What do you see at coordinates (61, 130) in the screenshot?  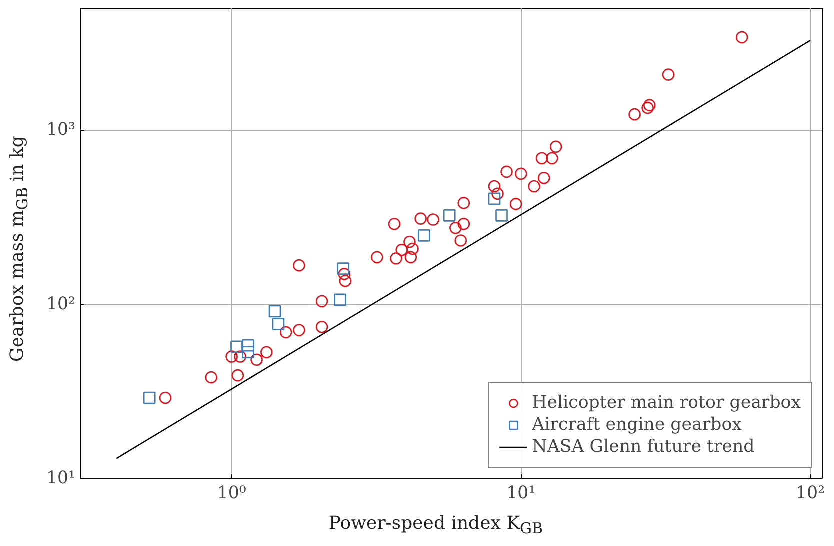 I see `y-tick-label: 10³` at bounding box center [61, 130].